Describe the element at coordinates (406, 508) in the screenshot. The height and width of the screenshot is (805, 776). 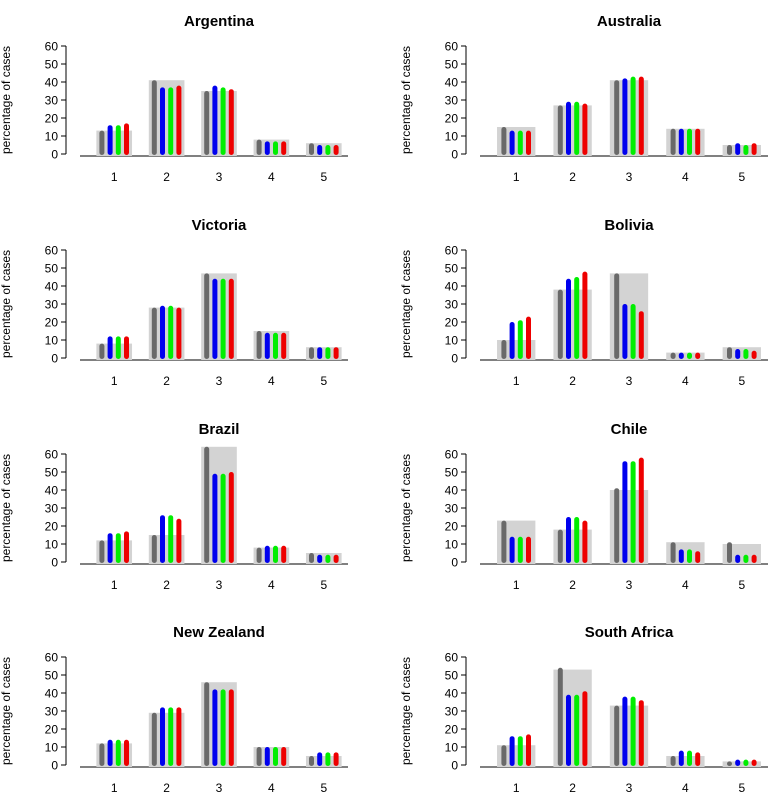
I see `panel-6-ylabel: percentage of cases` at that location.